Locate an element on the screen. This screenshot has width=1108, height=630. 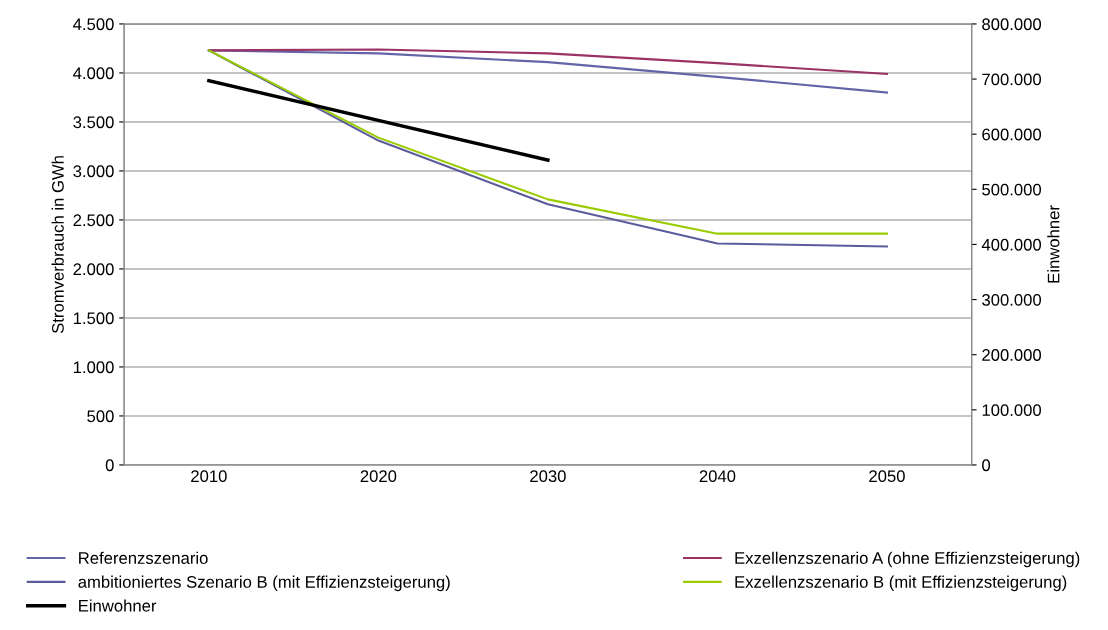
y-tick-label: 1.000 is located at coordinates (93, 367).